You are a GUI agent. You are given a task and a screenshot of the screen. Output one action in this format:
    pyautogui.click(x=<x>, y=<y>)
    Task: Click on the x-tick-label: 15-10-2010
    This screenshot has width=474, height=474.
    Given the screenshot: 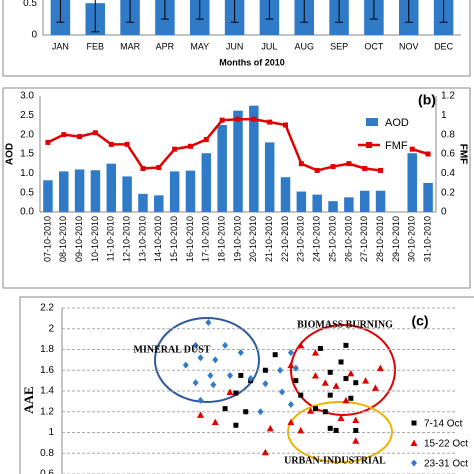 What is the action you would take?
    pyautogui.click(x=174, y=239)
    